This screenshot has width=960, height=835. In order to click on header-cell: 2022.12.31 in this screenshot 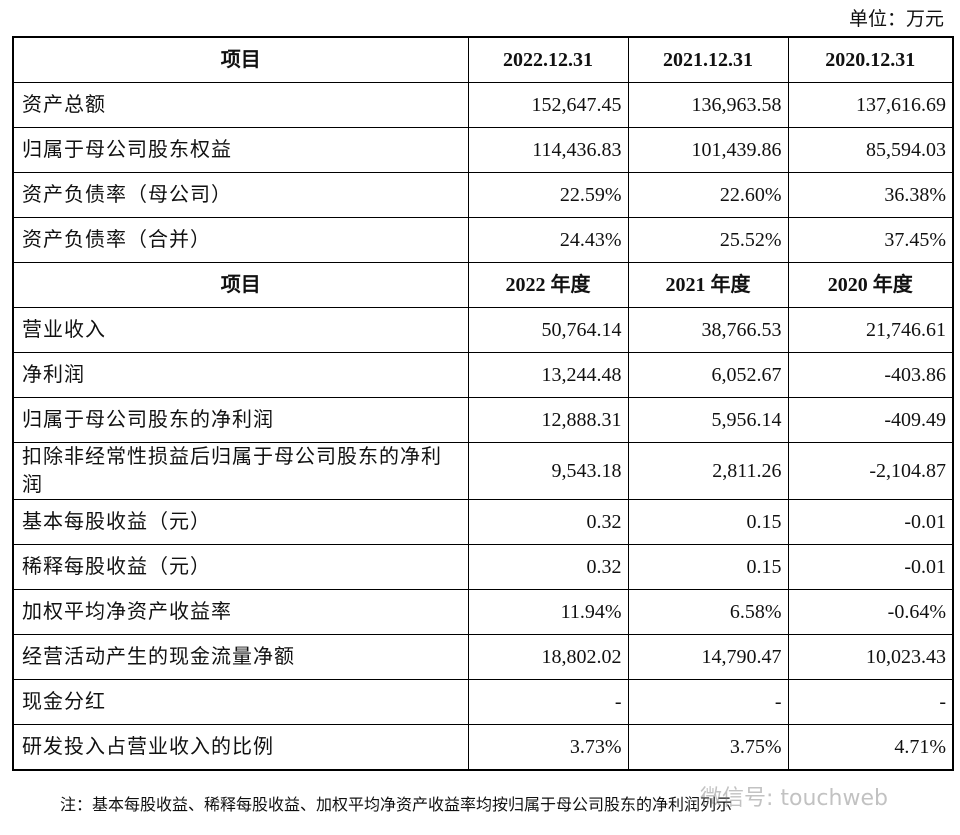, I will do `click(548, 59)`.